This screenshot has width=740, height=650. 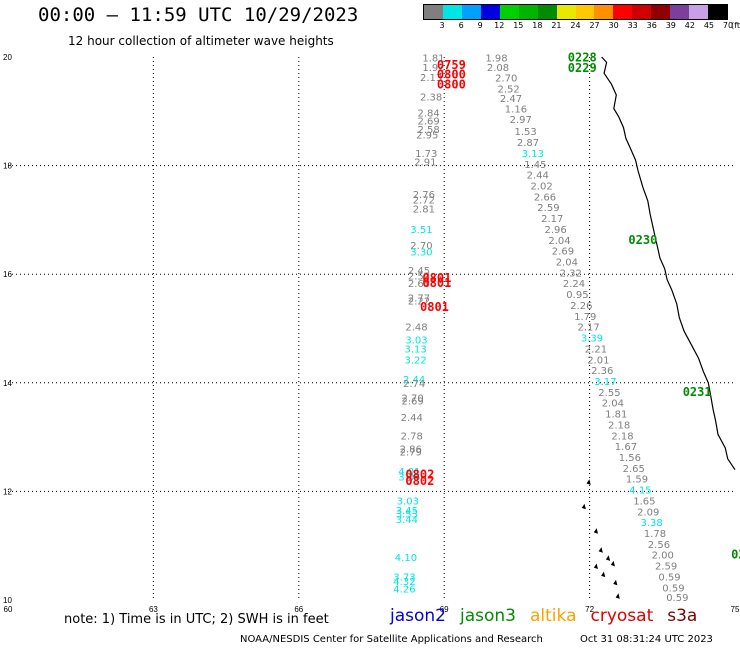 What do you see at coordinates (416, 341) in the screenshot?
I see `wave-height-label: 3.03` at bounding box center [416, 341].